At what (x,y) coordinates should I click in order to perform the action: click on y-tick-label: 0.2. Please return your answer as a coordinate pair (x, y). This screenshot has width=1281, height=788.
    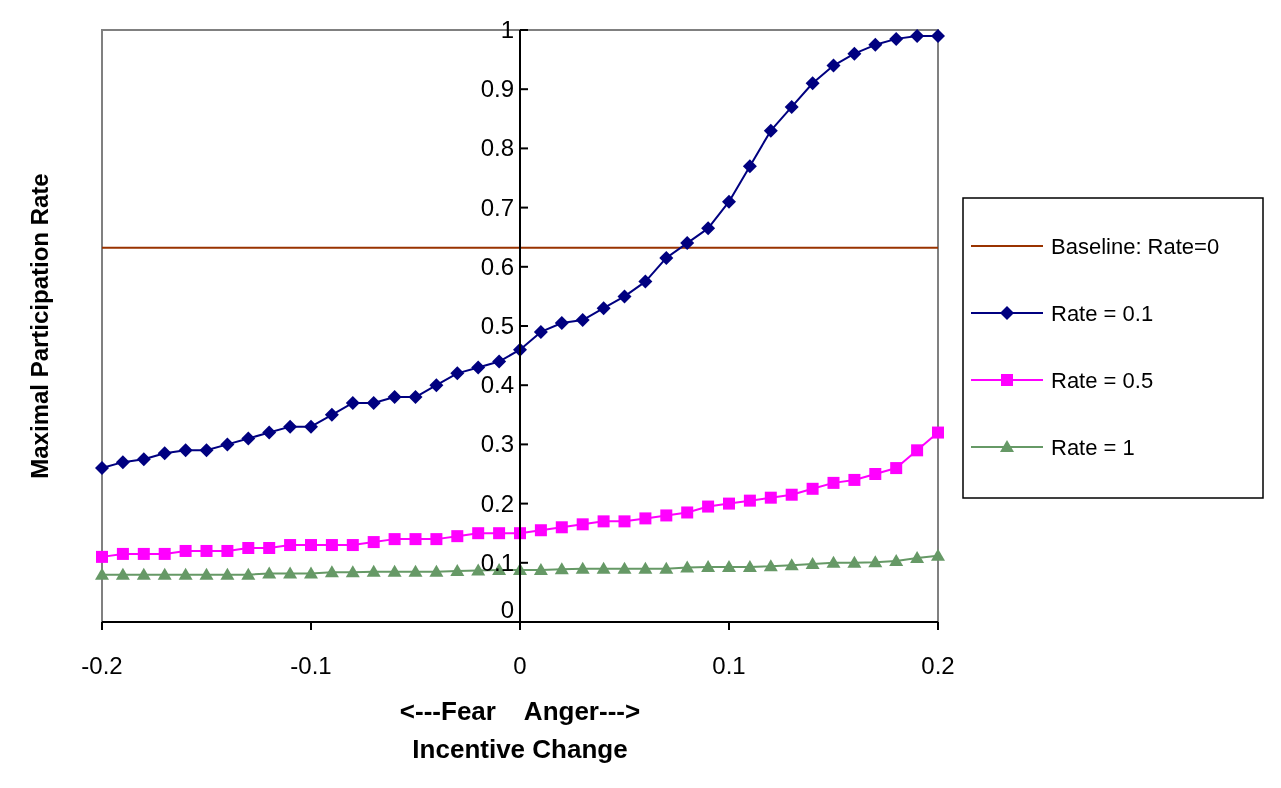
    Looking at the image, I should click on (497, 503).